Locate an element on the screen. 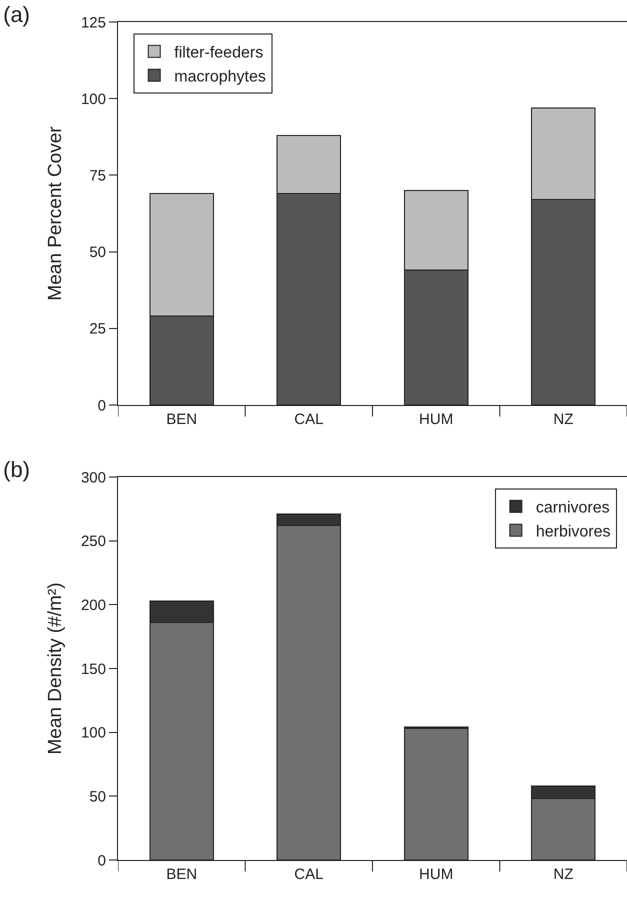 The height and width of the screenshot is (911, 627). legend-label: herbivores is located at coordinates (573, 531).